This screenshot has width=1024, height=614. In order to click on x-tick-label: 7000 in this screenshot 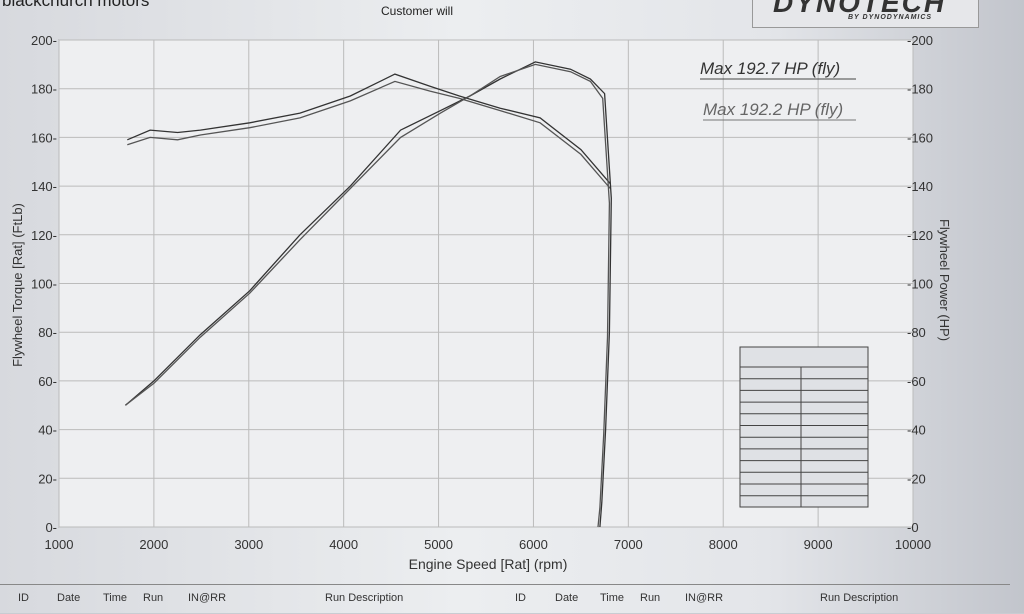, I will do `click(628, 544)`.